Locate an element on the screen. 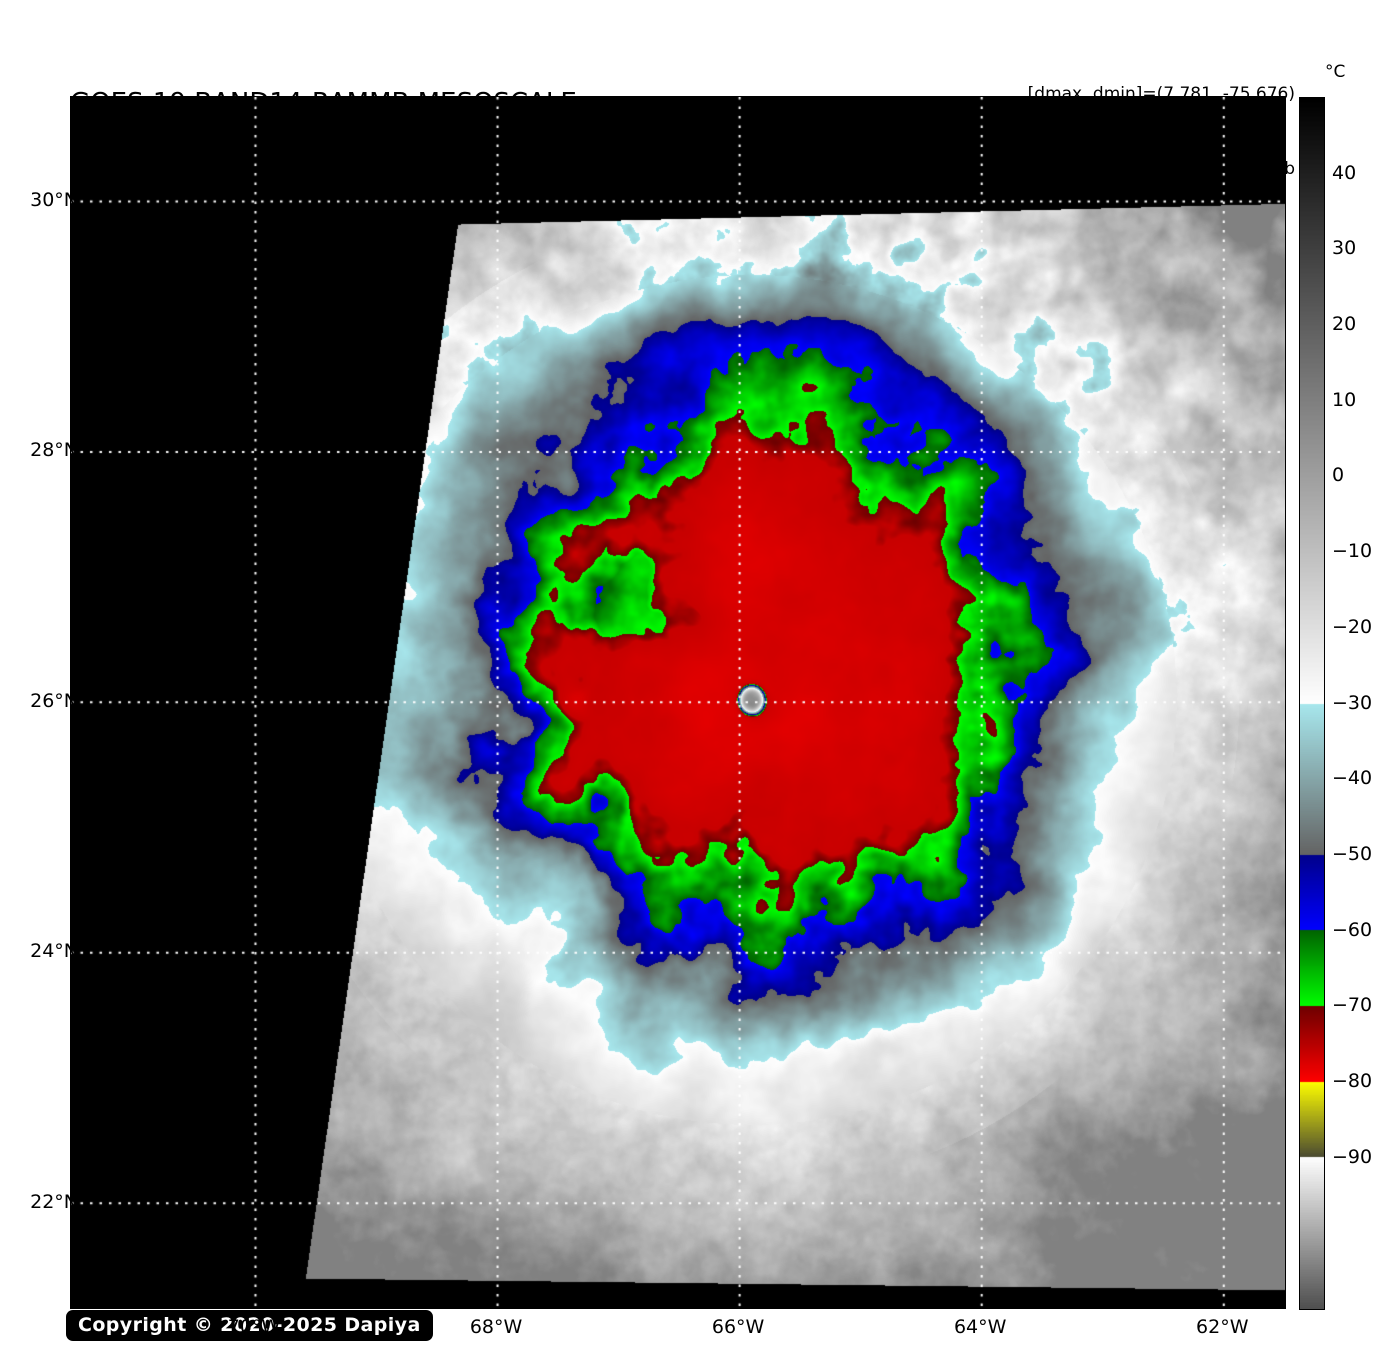  colorbar-tick-6: −20 is located at coordinates (1352, 626).